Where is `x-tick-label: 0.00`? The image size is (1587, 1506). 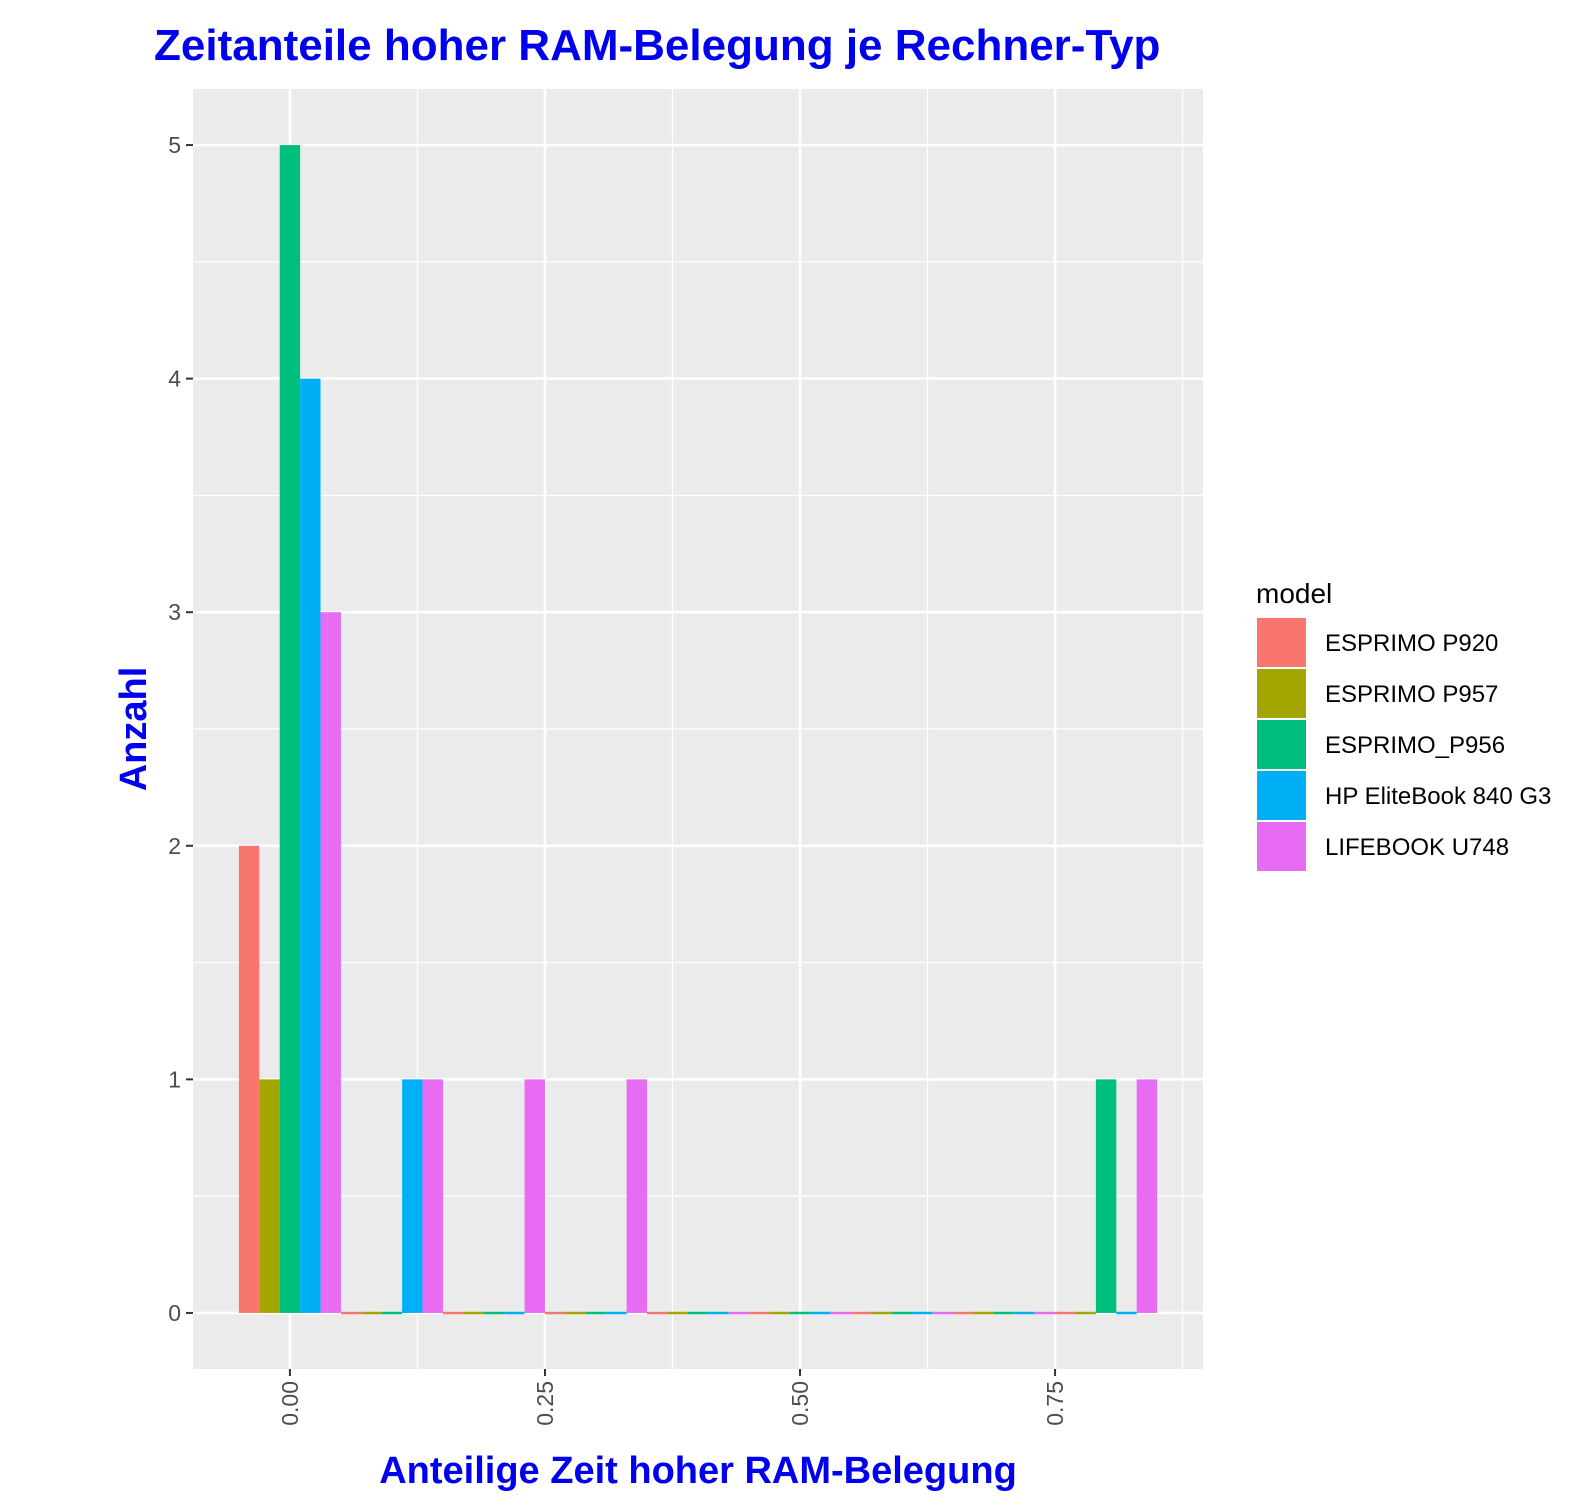
x-tick-label: 0.00 is located at coordinates (290, 1403).